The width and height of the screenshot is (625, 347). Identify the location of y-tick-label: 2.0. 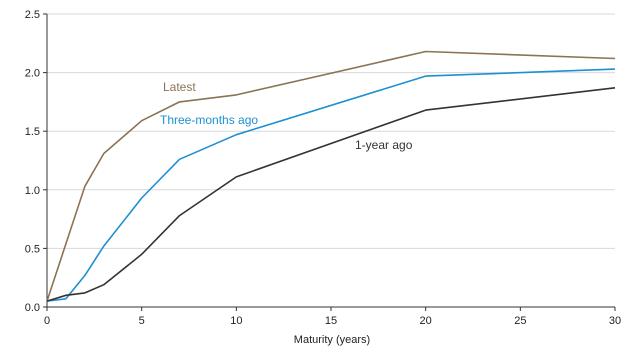
(32, 74).